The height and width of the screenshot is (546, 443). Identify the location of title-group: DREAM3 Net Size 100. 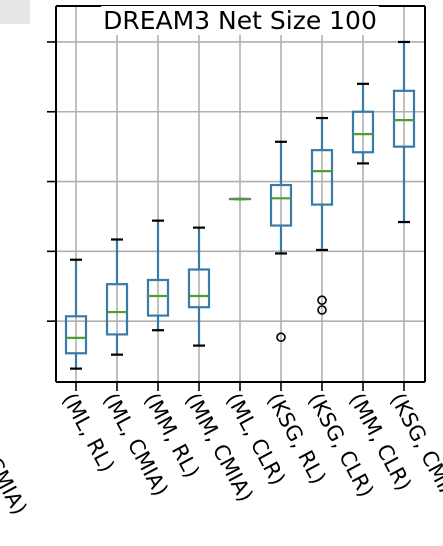
(240, 20).